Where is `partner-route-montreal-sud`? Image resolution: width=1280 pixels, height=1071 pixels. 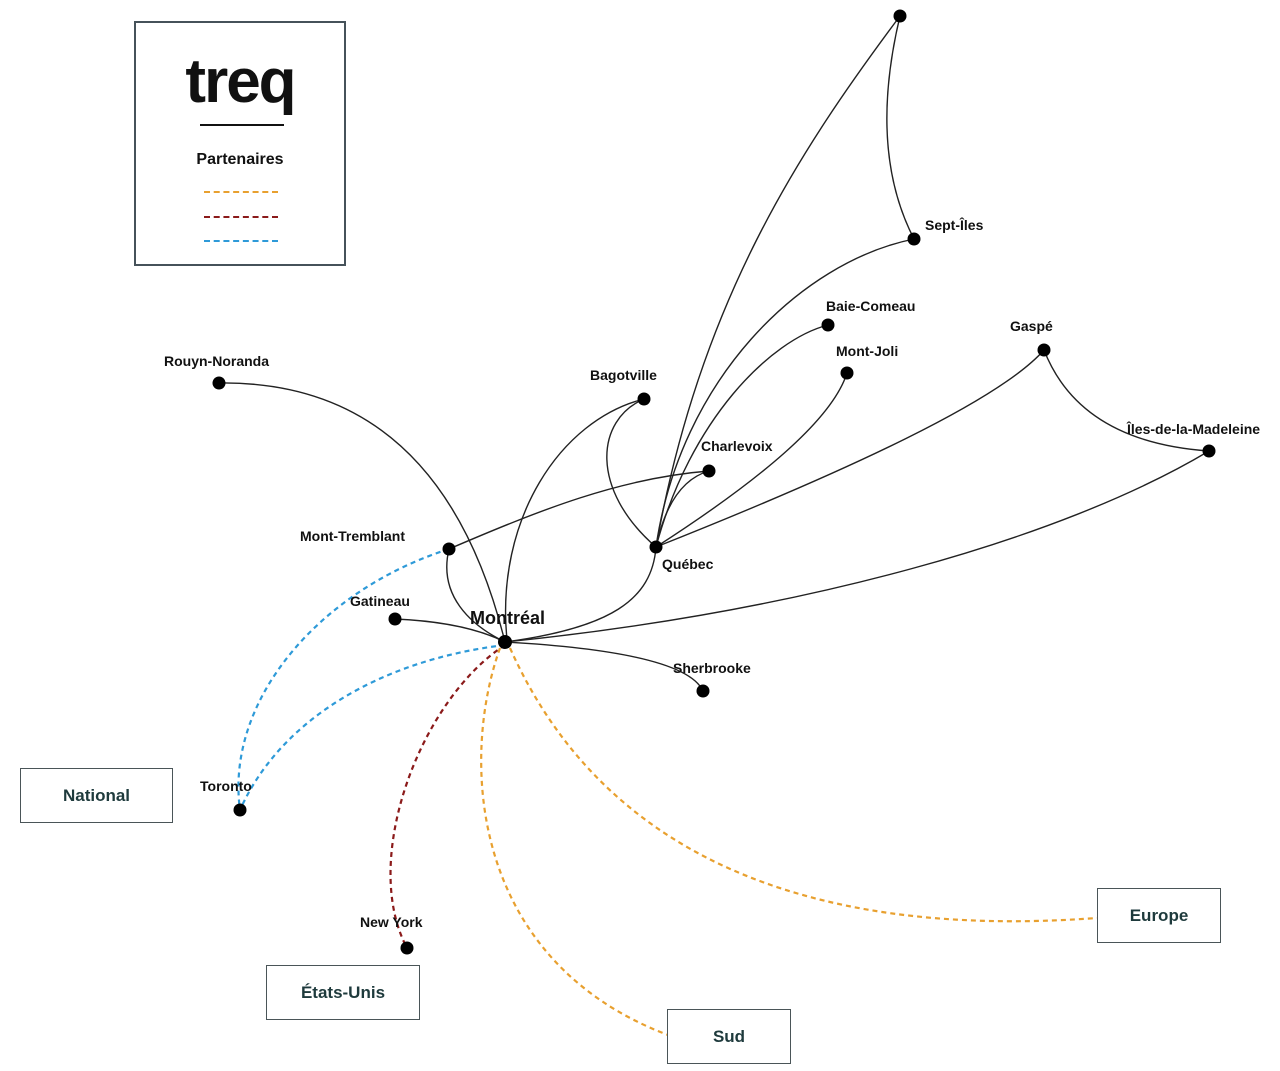 partner-route-montreal-sud is located at coordinates (574, 842).